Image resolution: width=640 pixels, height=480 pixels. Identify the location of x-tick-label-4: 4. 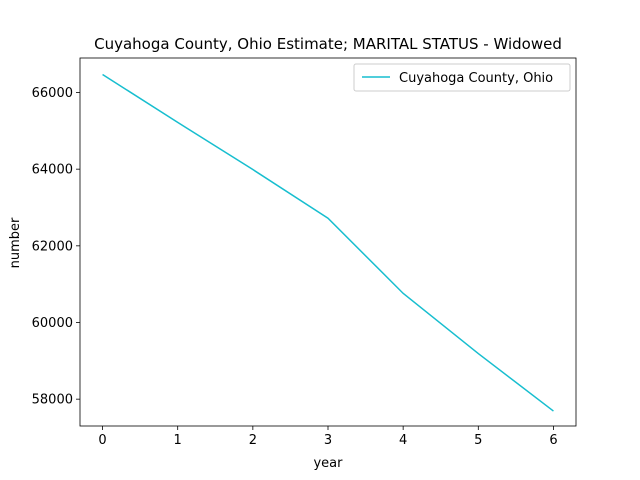
(403, 440).